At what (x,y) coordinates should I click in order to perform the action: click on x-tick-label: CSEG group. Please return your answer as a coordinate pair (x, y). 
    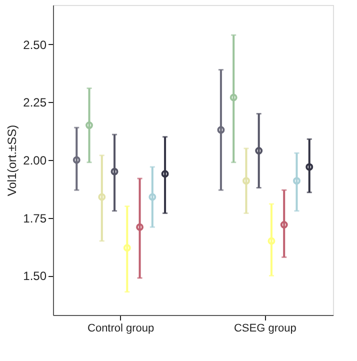
    Looking at the image, I should click on (265, 328).